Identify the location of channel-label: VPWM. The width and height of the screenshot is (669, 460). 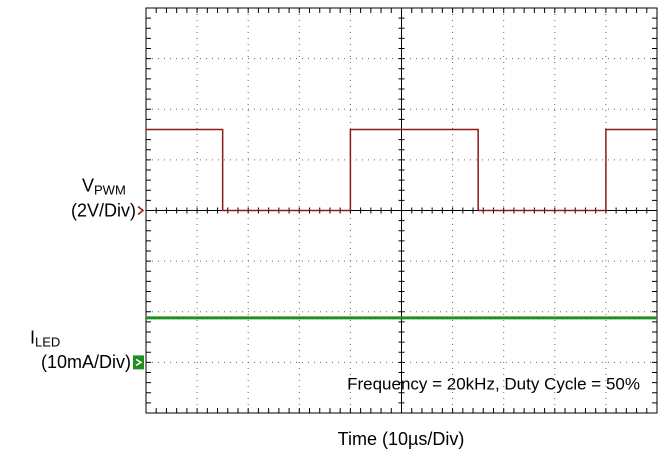
(104, 186).